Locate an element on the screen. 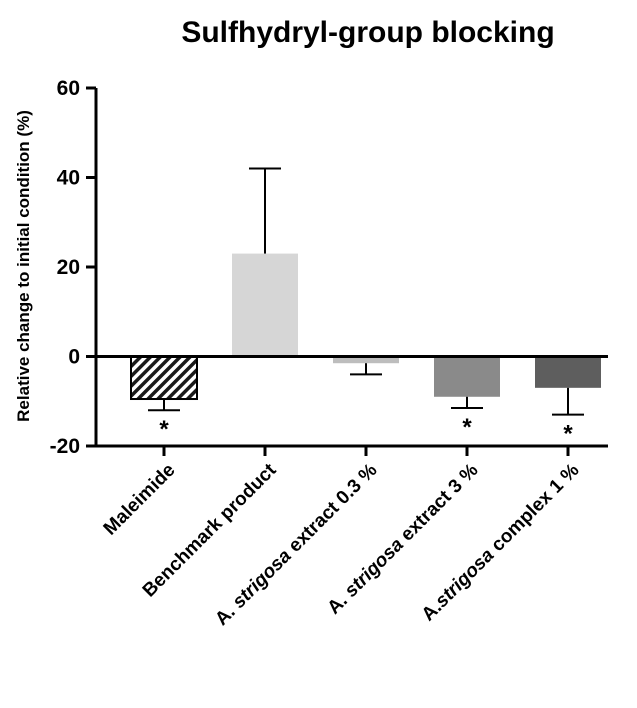  y-tick-label: 60 is located at coordinates (68, 88).